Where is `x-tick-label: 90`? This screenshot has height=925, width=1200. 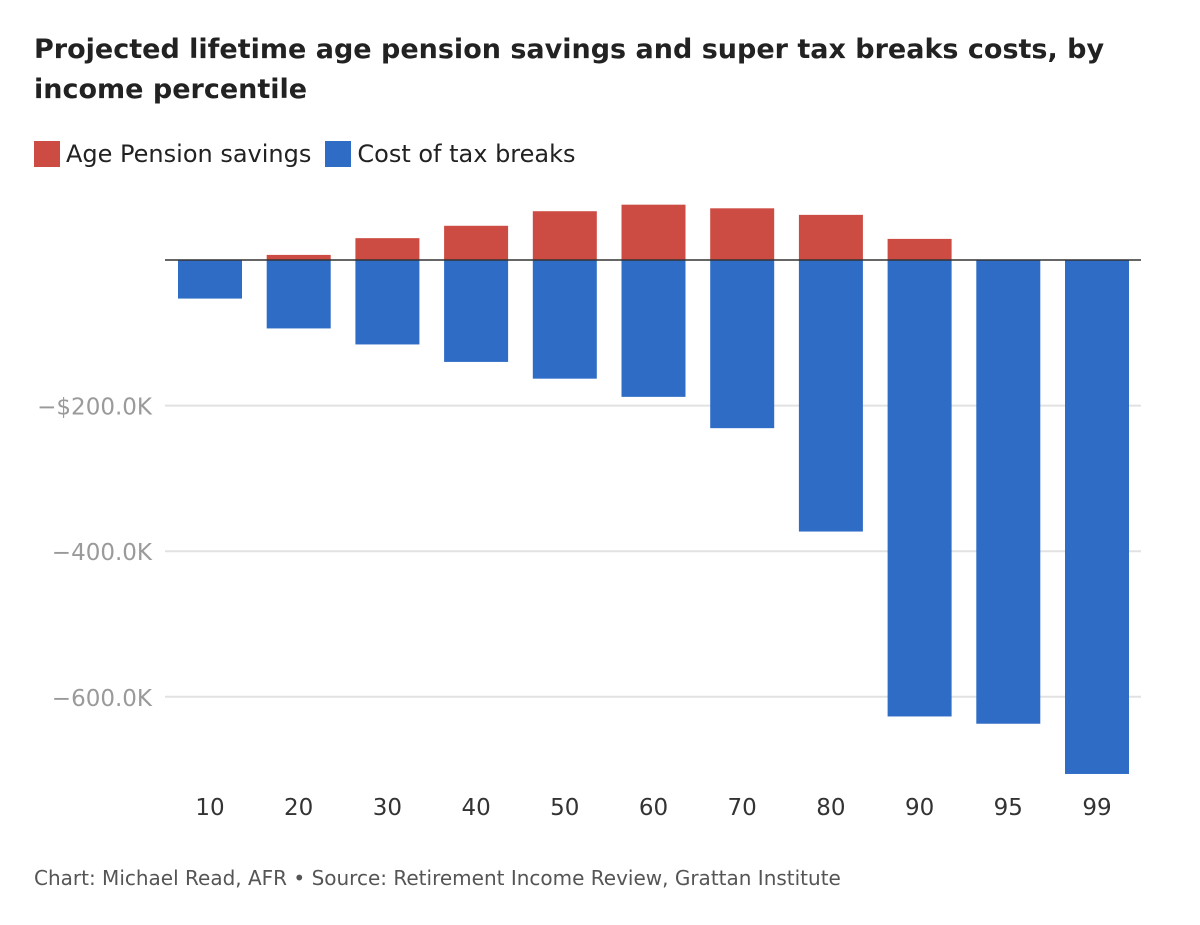 x-tick-label: 90 is located at coordinates (919, 808).